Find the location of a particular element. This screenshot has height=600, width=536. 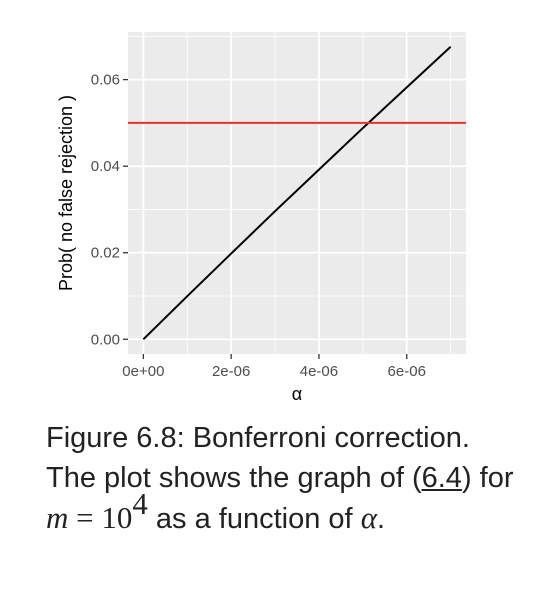

x-axis: 0e+00 2e-06 4e-06 6e-06 is located at coordinates (274, 367).